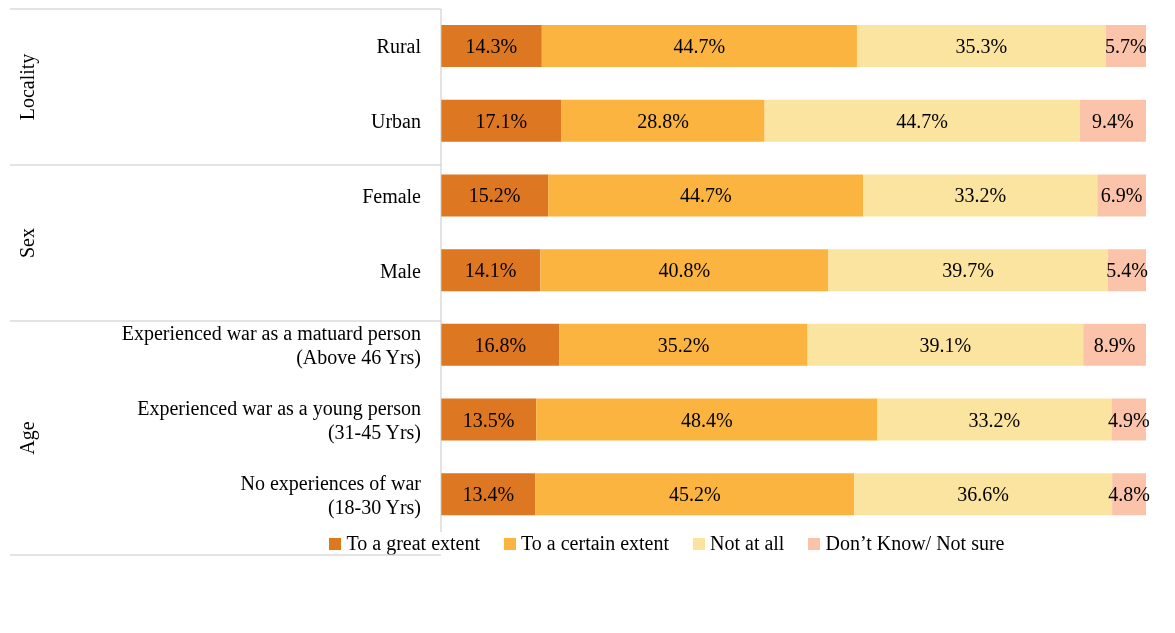  I want to click on y-tick-label: Experienced war as a matuard person (Above 46 Yrs), so click(271, 346).